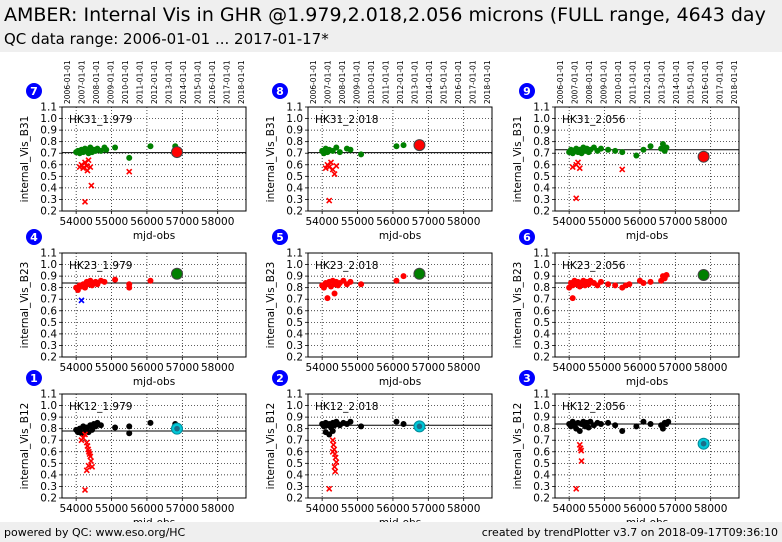 The height and width of the screenshot is (542, 782). What do you see at coordinates (280, 91) in the screenshot?
I see `panel-badge-number: 8` at bounding box center [280, 91].